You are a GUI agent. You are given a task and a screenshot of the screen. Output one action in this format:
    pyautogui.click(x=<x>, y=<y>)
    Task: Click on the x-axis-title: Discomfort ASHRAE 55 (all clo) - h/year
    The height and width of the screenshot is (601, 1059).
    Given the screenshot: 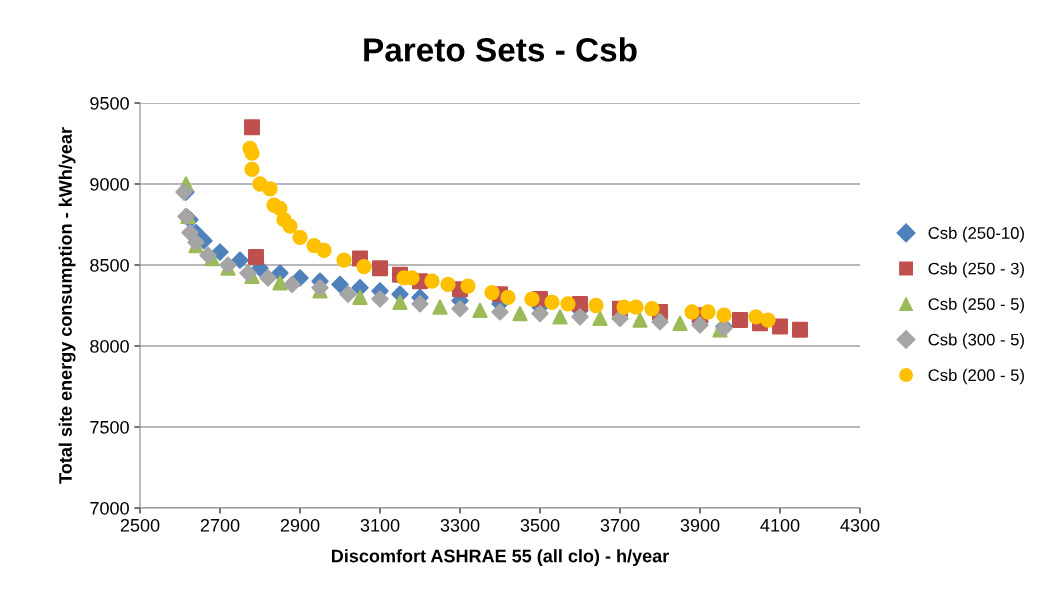 What is the action you would take?
    pyautogui.click(x=500, y=557)
    